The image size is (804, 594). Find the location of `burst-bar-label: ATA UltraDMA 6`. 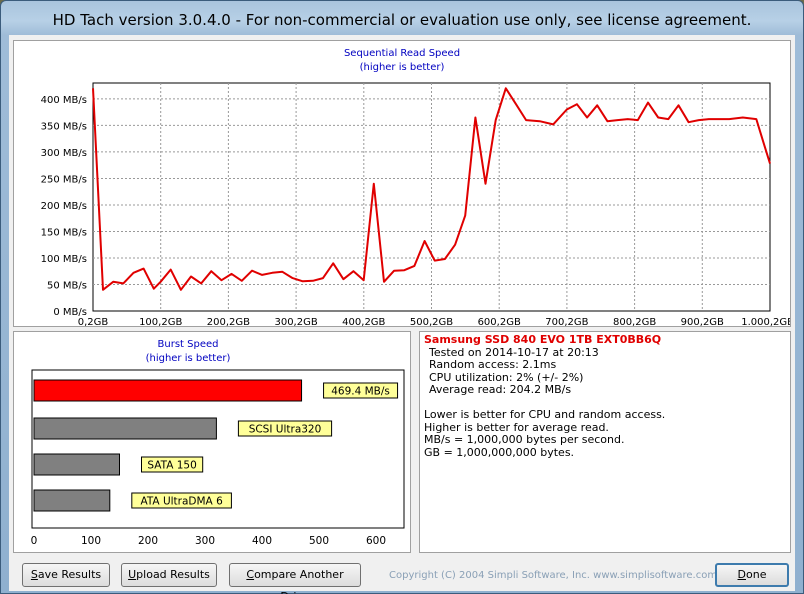

burst-bar-label: ATA UltraDMA 6 is located at coordinates (181, 502).